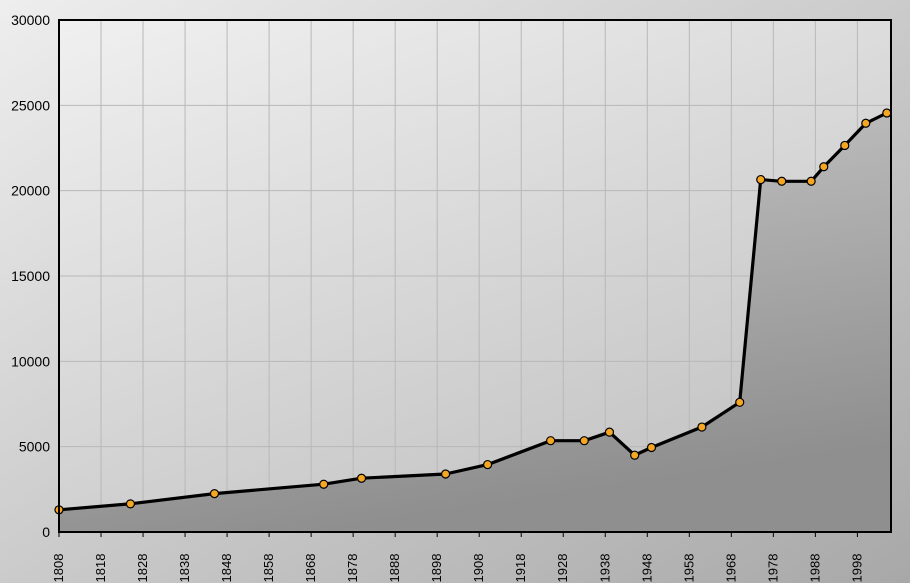 The image size is (910, 588). Describe the element at coordinates (30, 20) in the screenshot. I see `y-tick-label: 30000` at that location.